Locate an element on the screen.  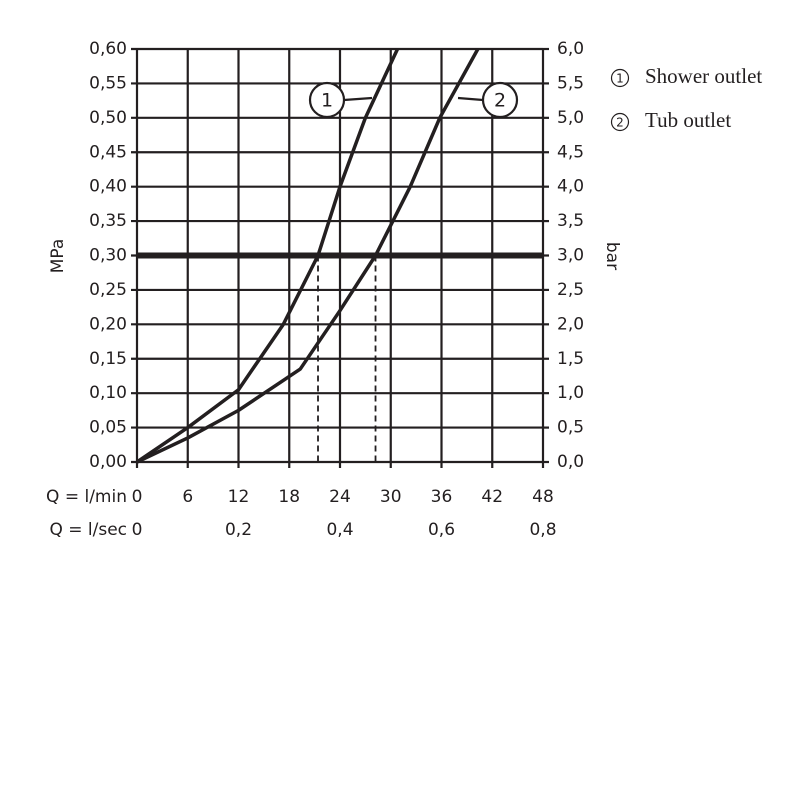
x-tick-label: 36 is located at coordinates (442, 497).